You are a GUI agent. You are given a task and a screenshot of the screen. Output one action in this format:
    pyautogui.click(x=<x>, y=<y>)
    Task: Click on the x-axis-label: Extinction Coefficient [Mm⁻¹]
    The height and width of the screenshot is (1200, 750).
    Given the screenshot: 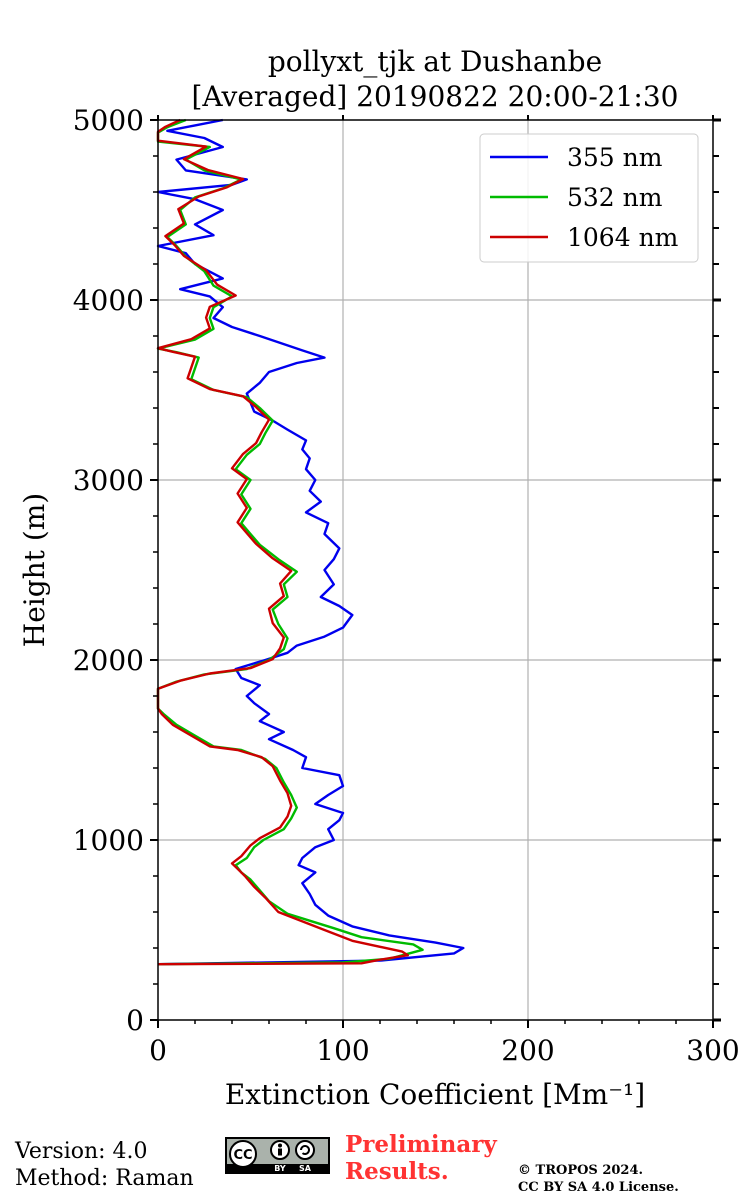 What is the action you would take?
    pyautogui.click(x=435, y=1094)
    